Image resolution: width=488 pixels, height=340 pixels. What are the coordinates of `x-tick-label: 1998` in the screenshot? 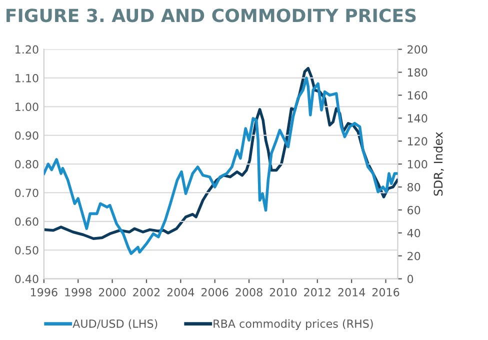 It's located at (78, 292).